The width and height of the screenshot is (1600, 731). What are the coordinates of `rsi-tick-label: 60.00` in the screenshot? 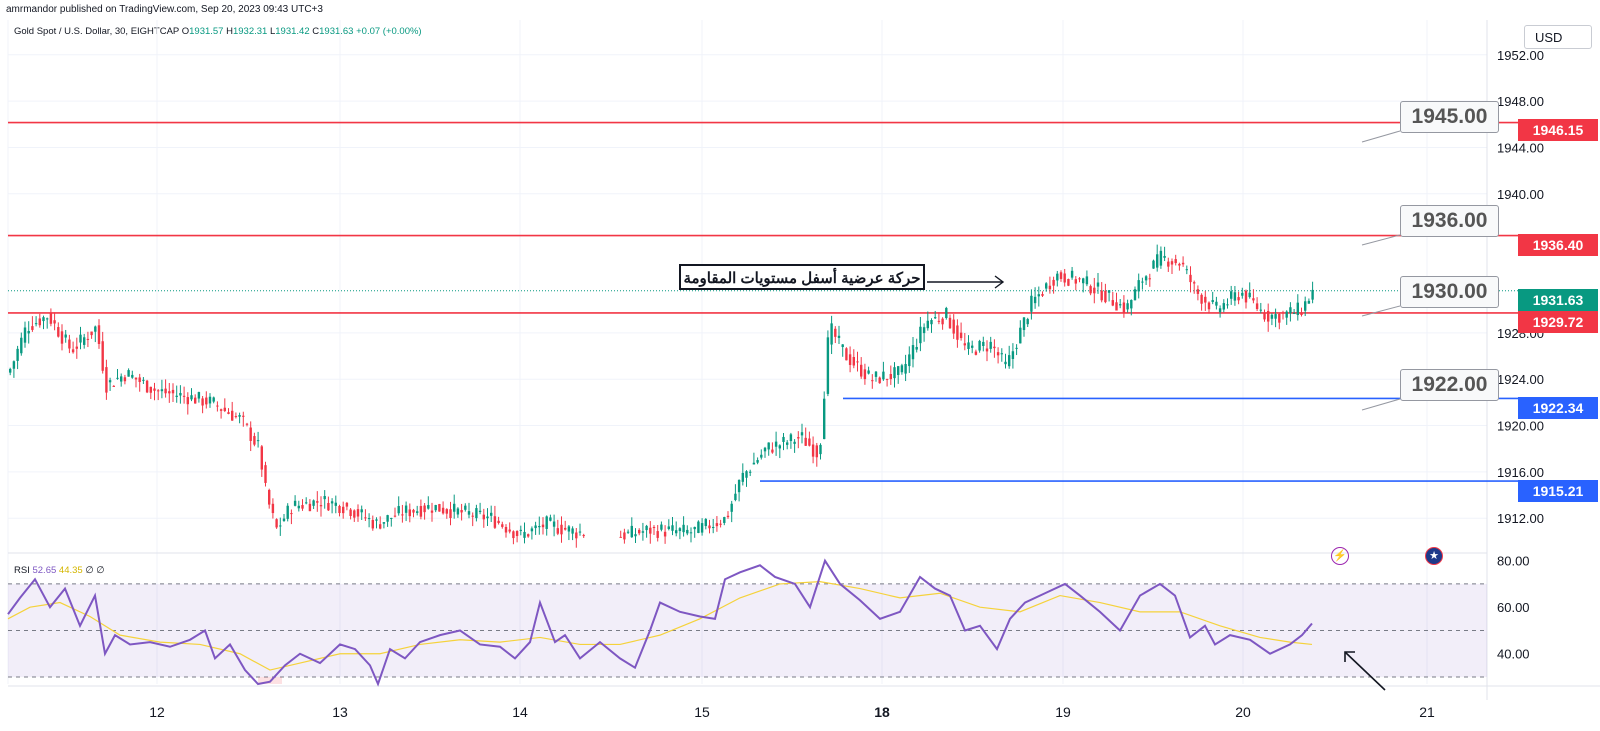 It's located at (1513, 607).